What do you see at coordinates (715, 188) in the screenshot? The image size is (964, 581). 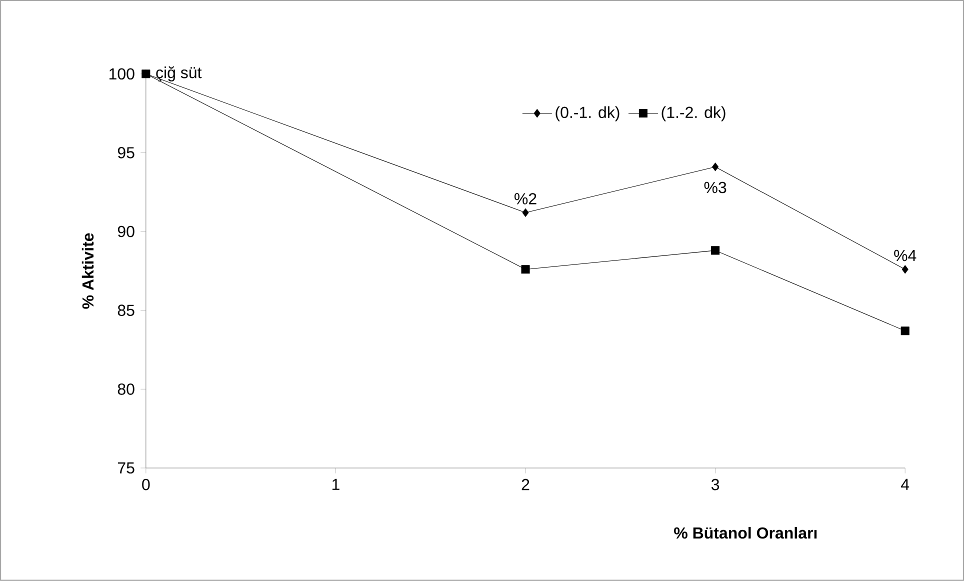 I see `annotation: %3` at bounding box center [715, 188].